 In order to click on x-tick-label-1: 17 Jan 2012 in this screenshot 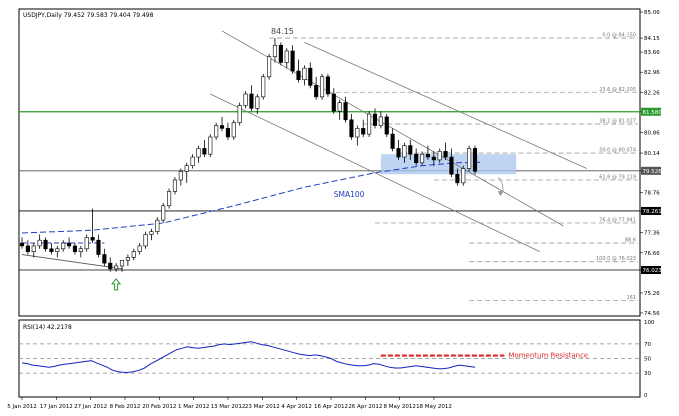, I will do `click(56, 407)`.